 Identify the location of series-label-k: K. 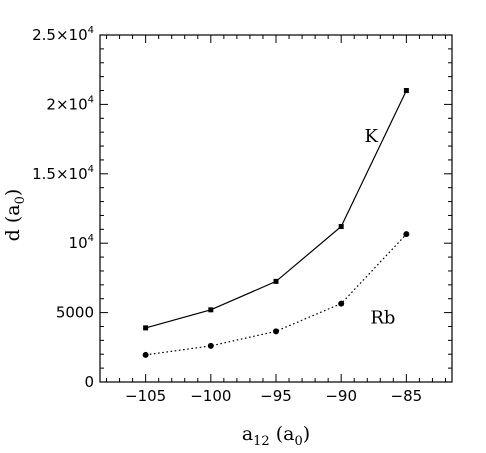
(371, 136).